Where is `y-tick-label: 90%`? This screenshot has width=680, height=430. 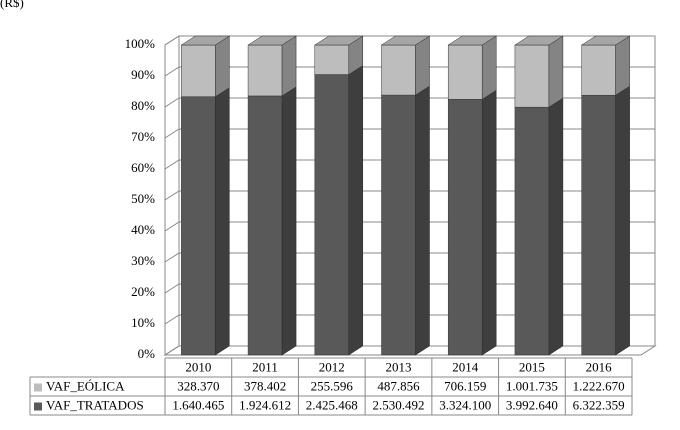 y-tick-label: 90% is located at coordinates (143, 74).